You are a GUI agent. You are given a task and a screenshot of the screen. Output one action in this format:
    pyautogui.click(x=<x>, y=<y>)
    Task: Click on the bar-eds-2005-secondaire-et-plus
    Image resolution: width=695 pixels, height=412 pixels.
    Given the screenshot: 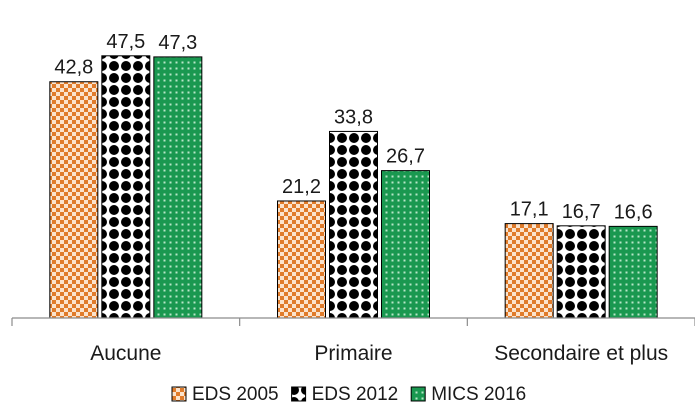 What is the action you would take?
    pyautogui.click(x=529, y=271)
    